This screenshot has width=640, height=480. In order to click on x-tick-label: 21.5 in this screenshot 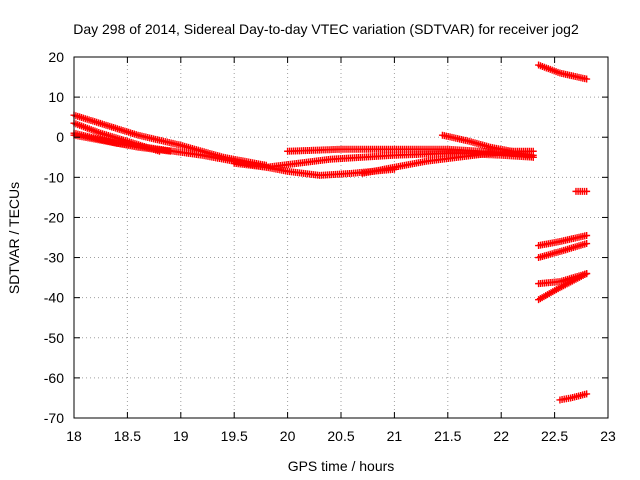, I will do `click(447, 436)`.